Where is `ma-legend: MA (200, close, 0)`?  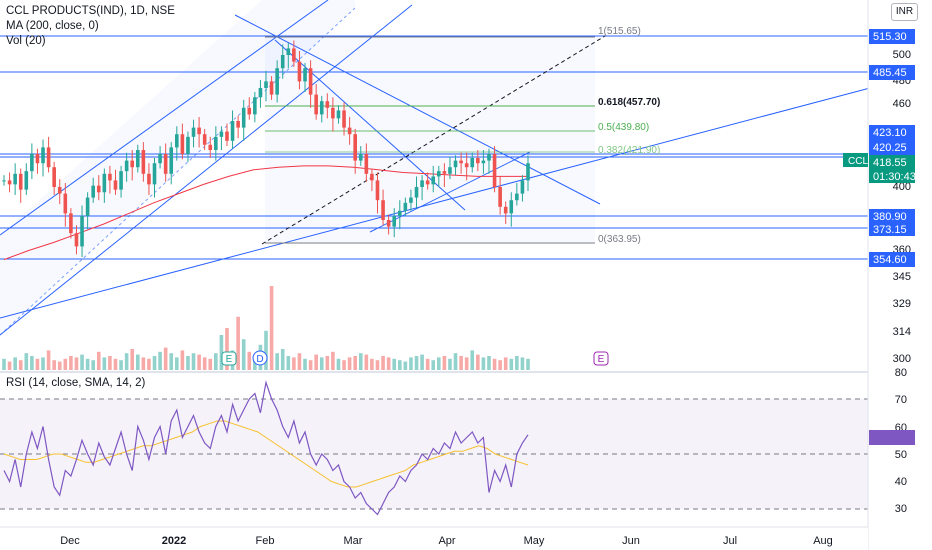 ma-legend: MA (200, close, 0) is located at coordinates (52, 26).